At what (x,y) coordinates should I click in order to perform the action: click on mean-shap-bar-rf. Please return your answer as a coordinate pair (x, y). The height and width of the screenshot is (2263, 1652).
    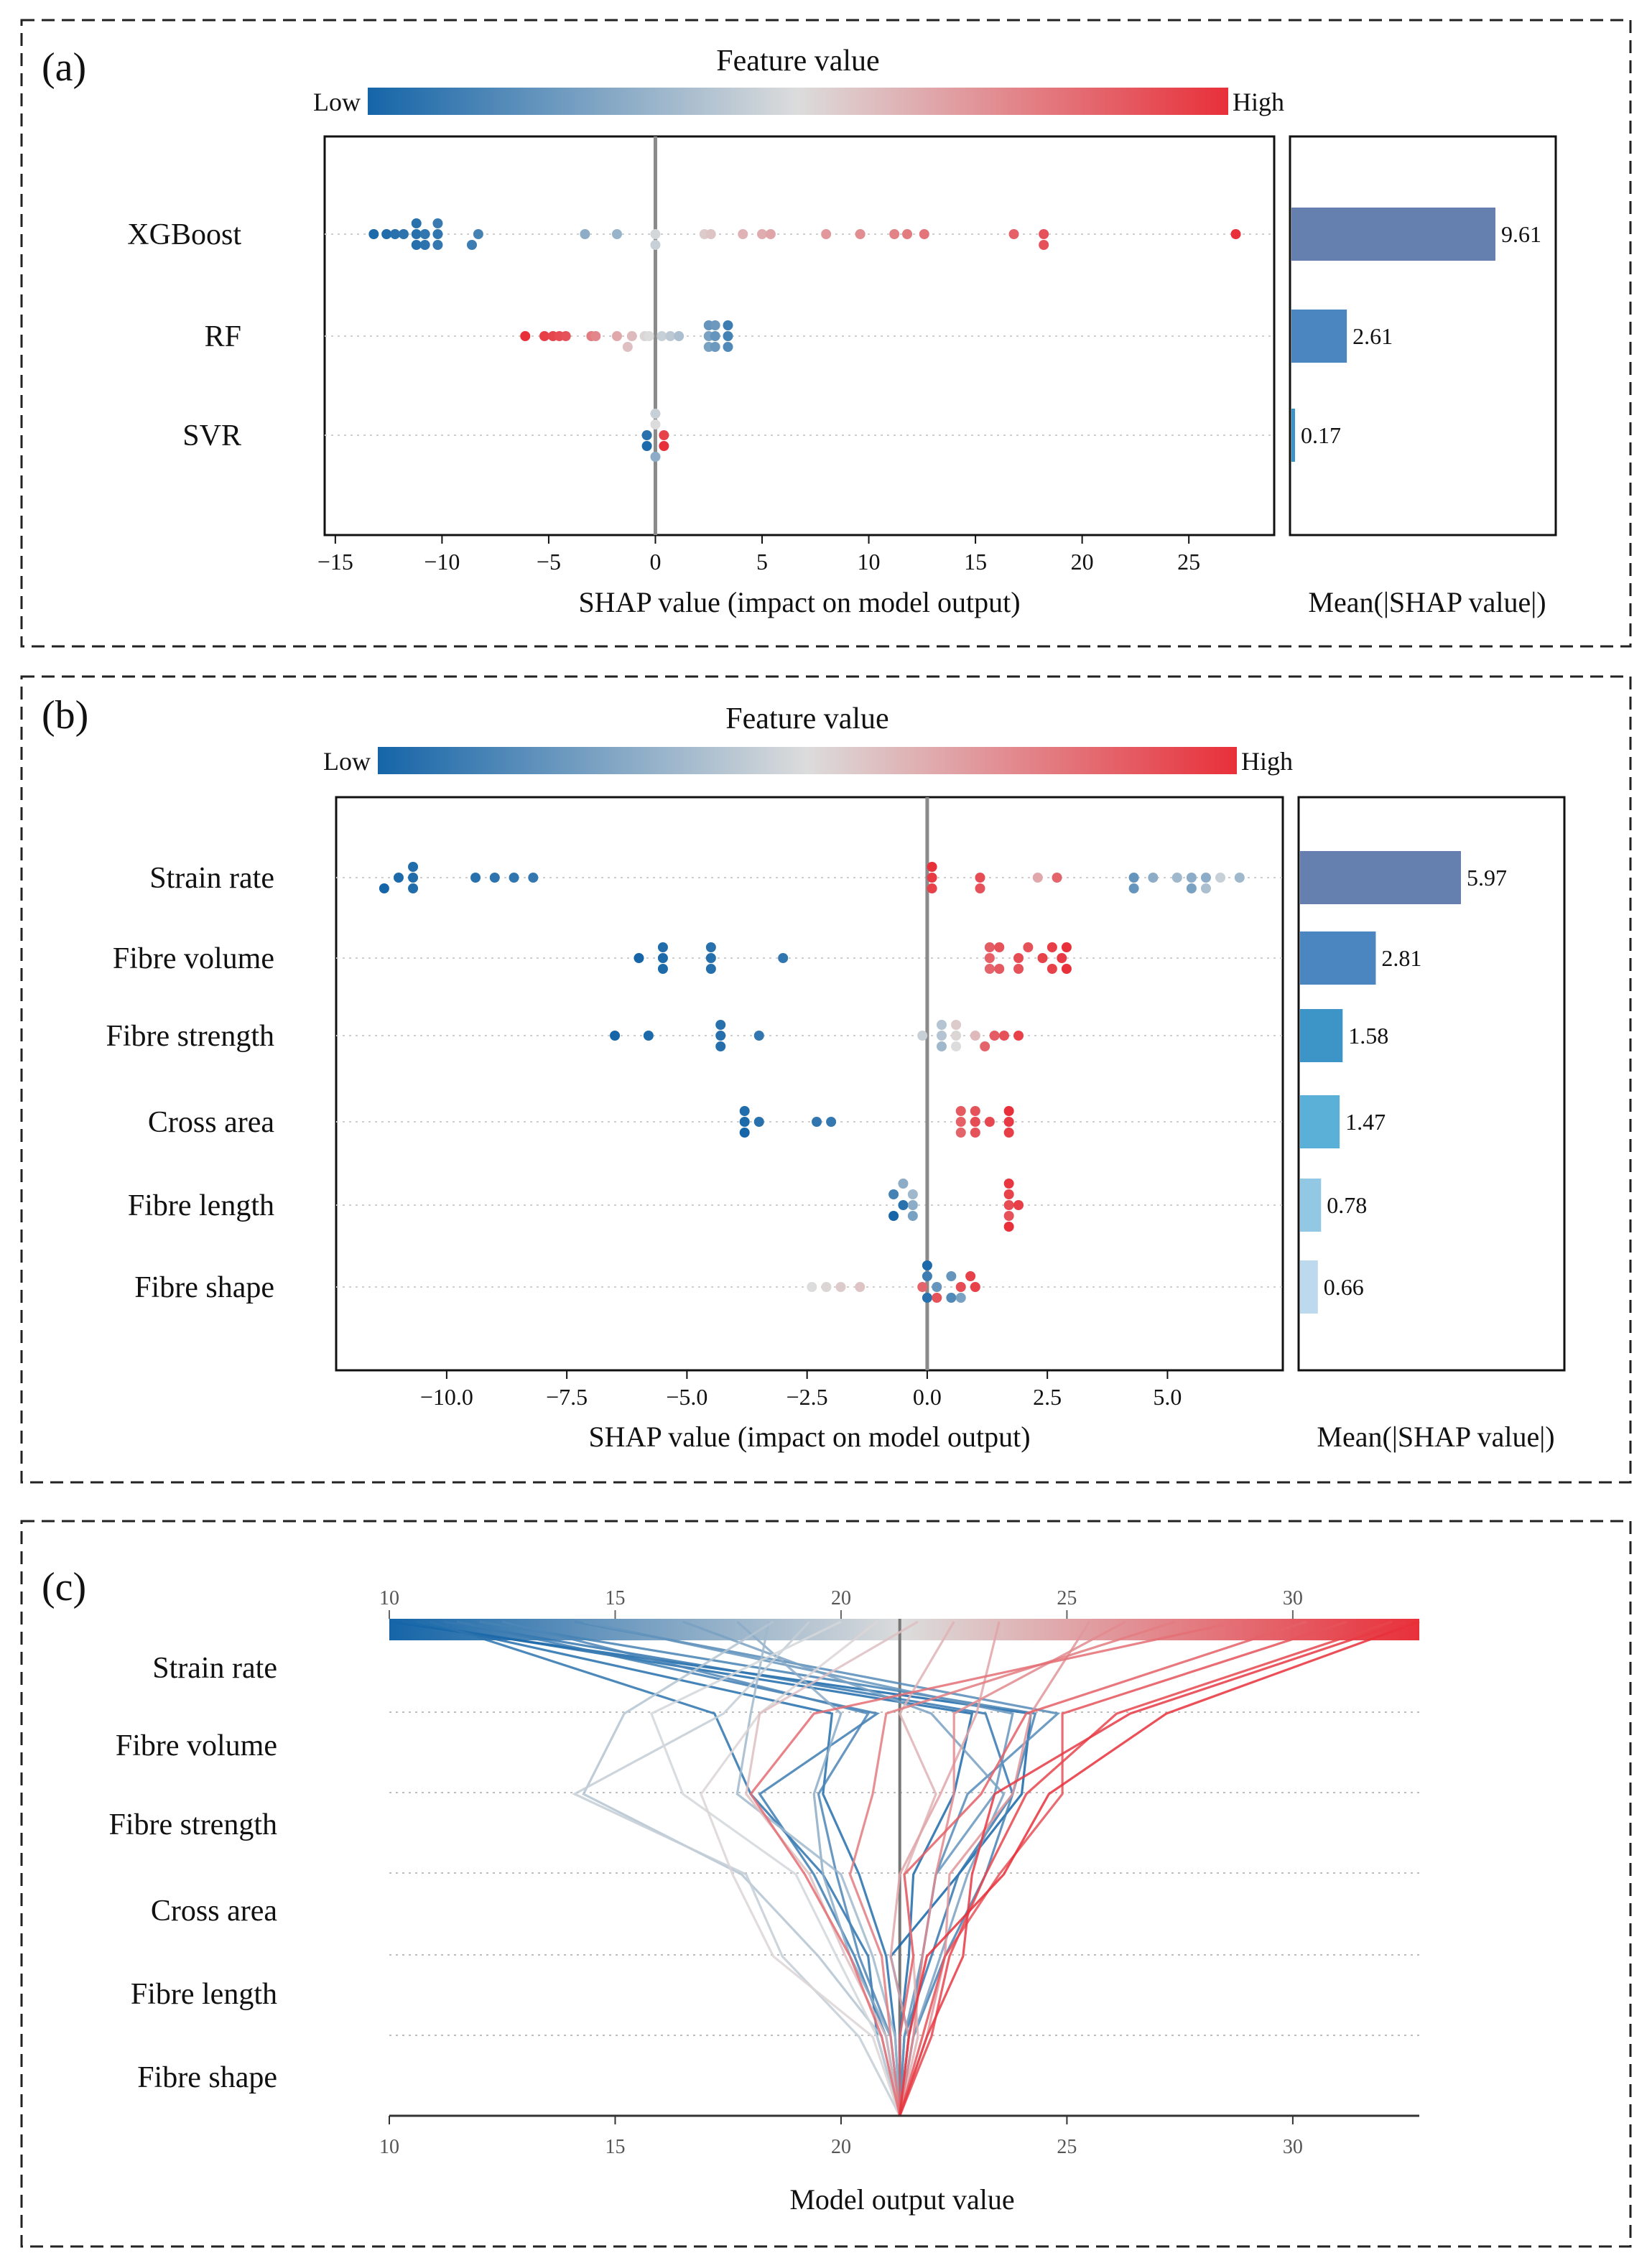
    Looking at the image, I should click on (1319, 336).